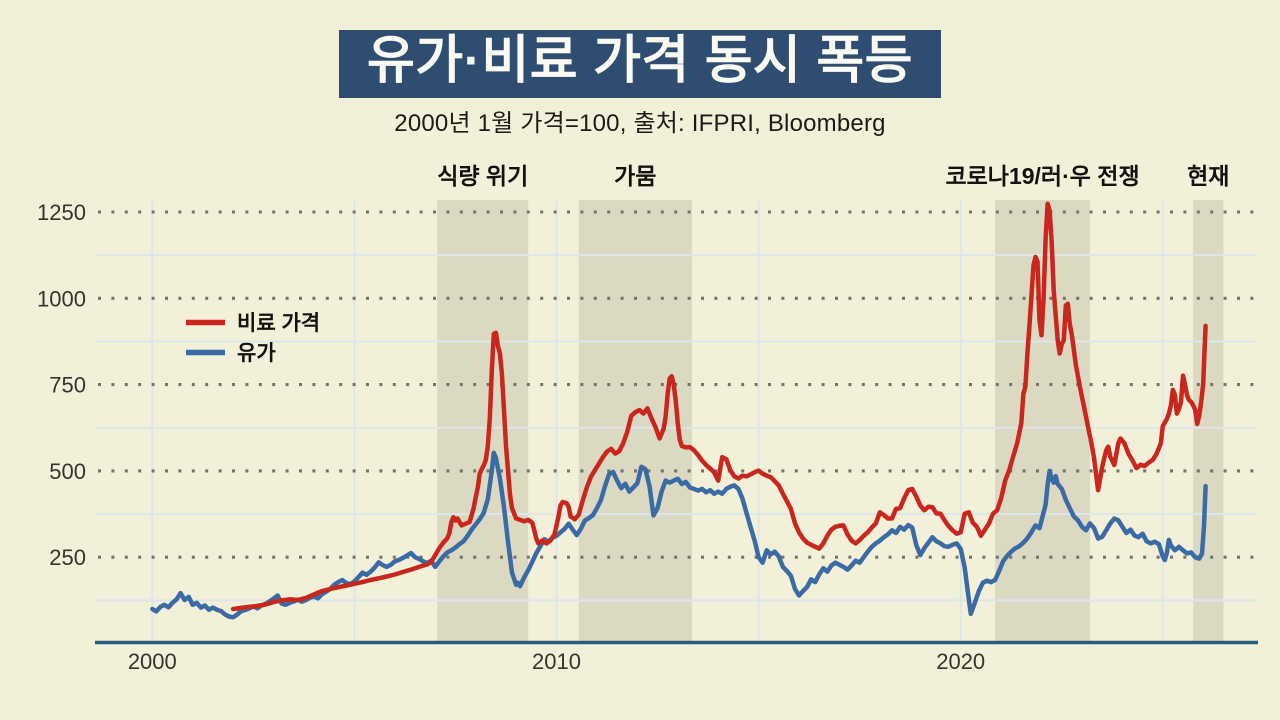 The height and width of the screenshot is (720, 1280). What do you see at coordinates (640, 123) in the screenshot?
I see `chart-subtitle: 2000년 1월 가격=100, 출처: IFPRI, Bloomberg` at bounding box center [640, 123].